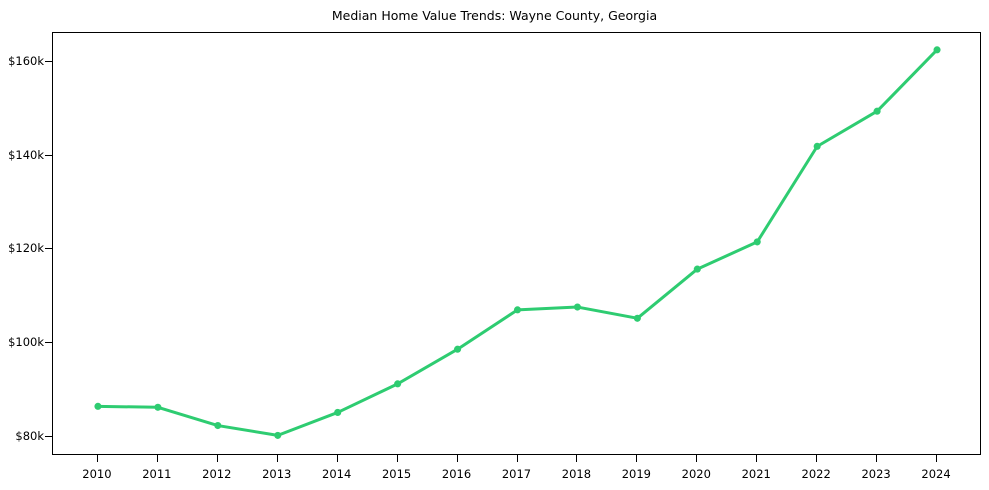 The height and width of the screenshot is (490, 989). What do you see at coordinates (458, 349) in the screenshot?
I see `data-point-2016` at bounding box center [458, 349].